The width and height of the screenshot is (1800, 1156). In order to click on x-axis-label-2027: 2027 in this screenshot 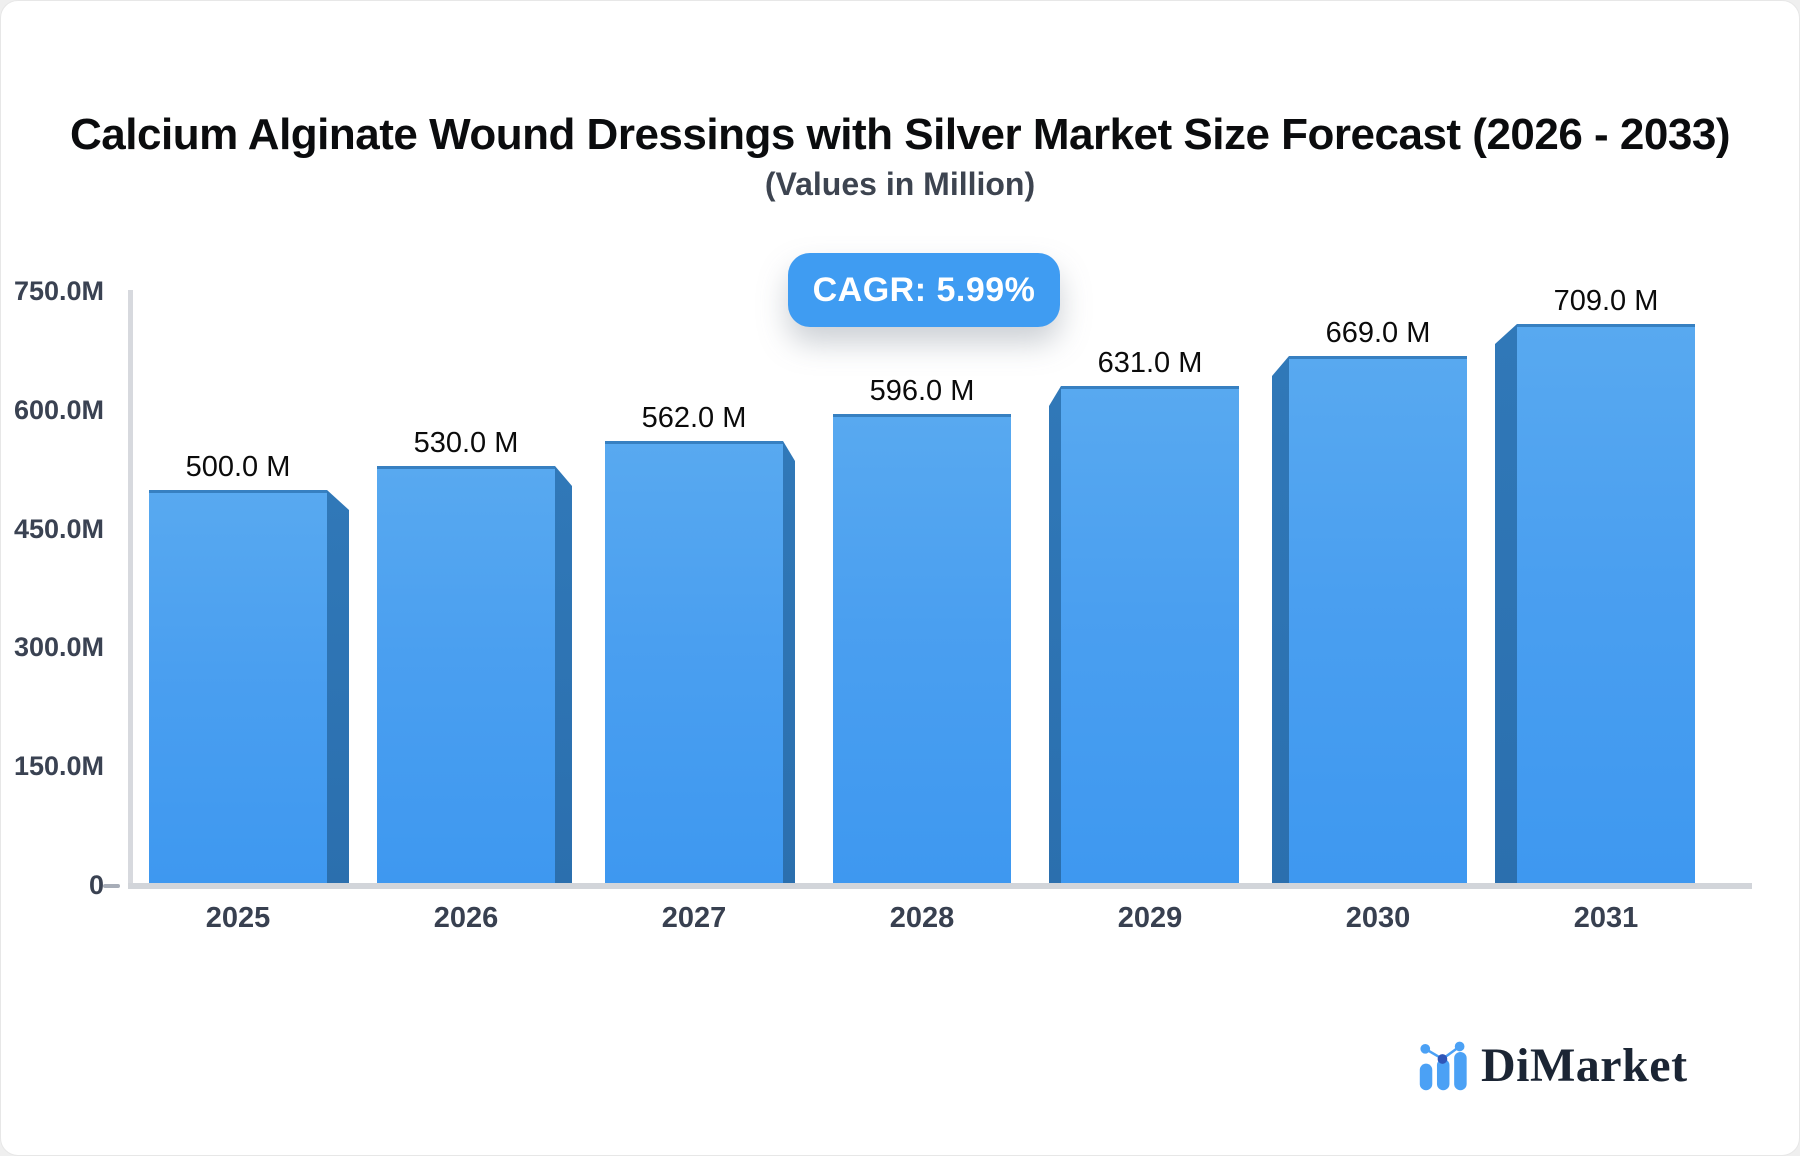, I will do `click(694, 918)`.